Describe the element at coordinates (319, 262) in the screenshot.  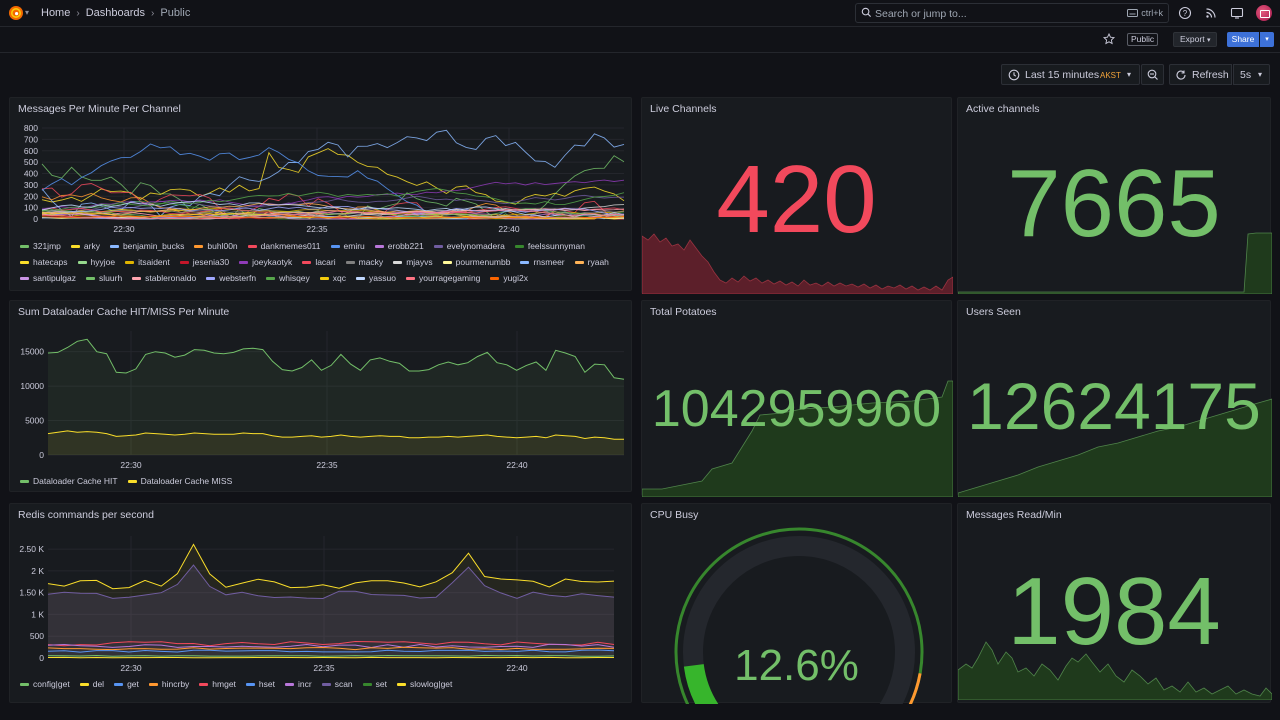
I see `legend-item: lacari` at that location.